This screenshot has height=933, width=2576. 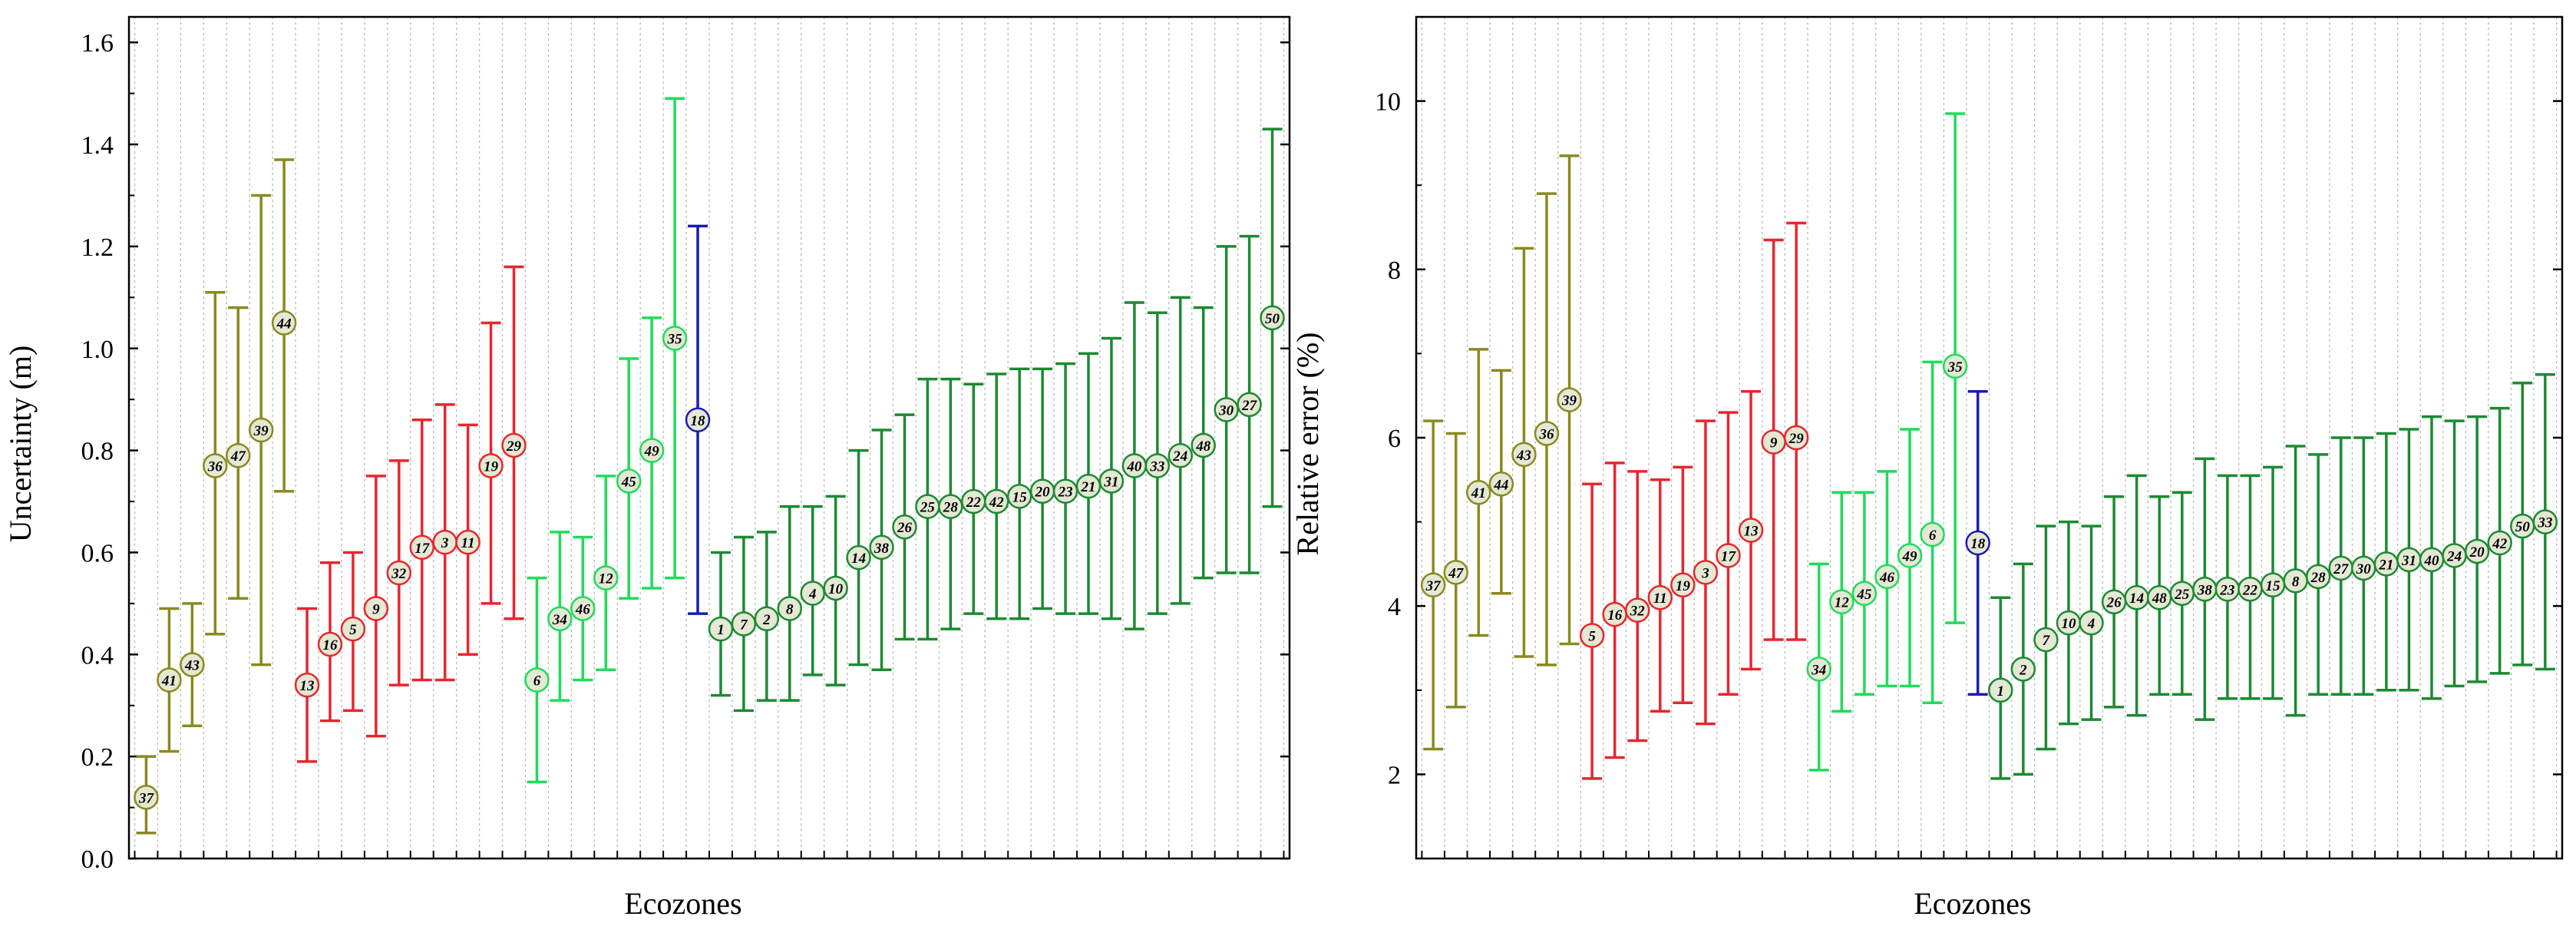 I want to click on point-label: 38, so click(x=882, y=549).